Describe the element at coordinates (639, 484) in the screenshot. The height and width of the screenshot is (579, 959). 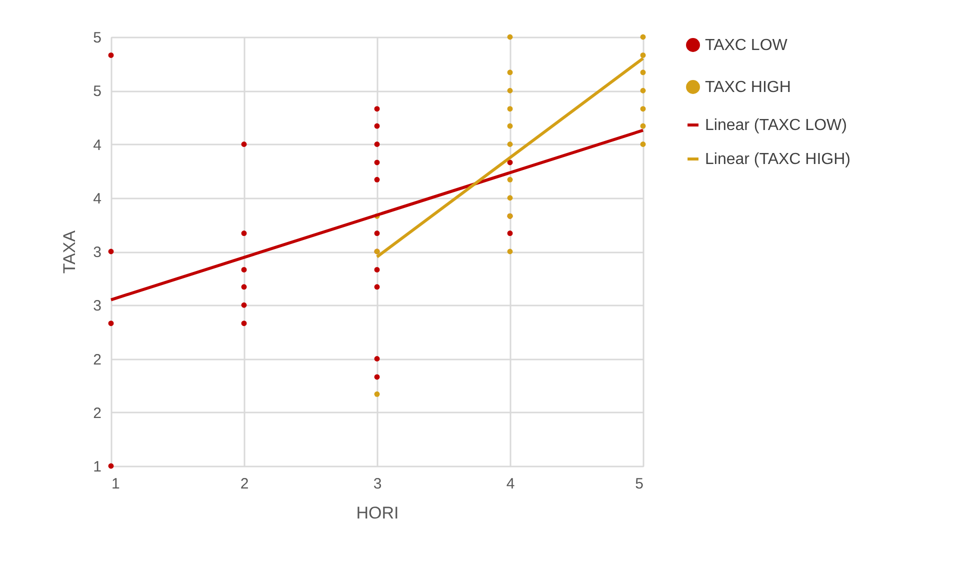
I see `x-tick-label: 5` at that location.